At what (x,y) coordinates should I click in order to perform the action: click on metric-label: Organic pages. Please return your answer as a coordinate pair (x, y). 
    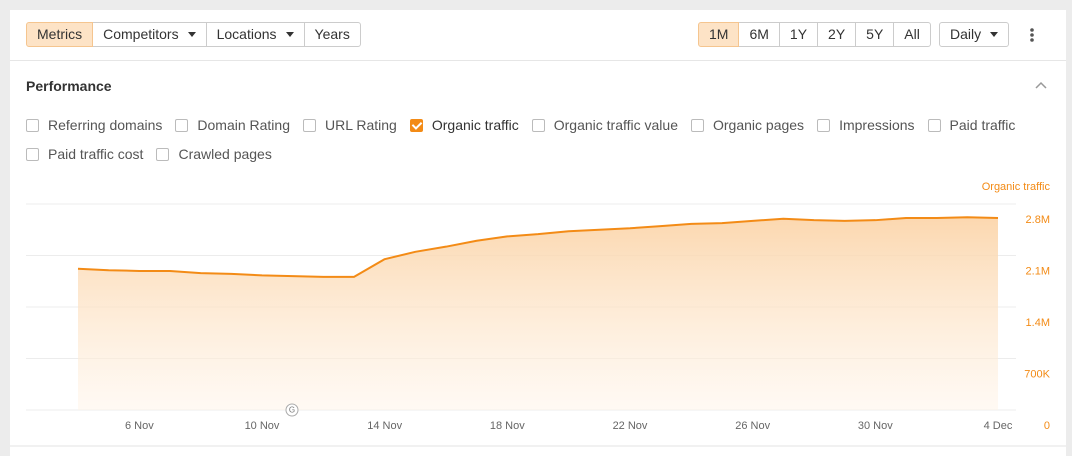
    Looking at the image, I should click on (759, 125).